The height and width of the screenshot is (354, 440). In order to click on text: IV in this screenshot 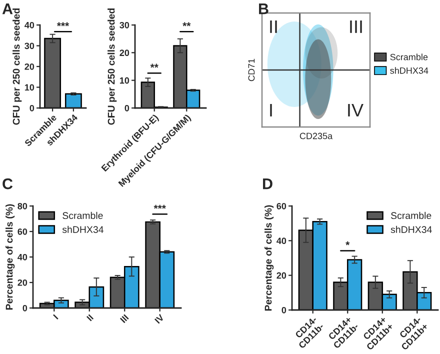, I will do `click(356, 110)`.